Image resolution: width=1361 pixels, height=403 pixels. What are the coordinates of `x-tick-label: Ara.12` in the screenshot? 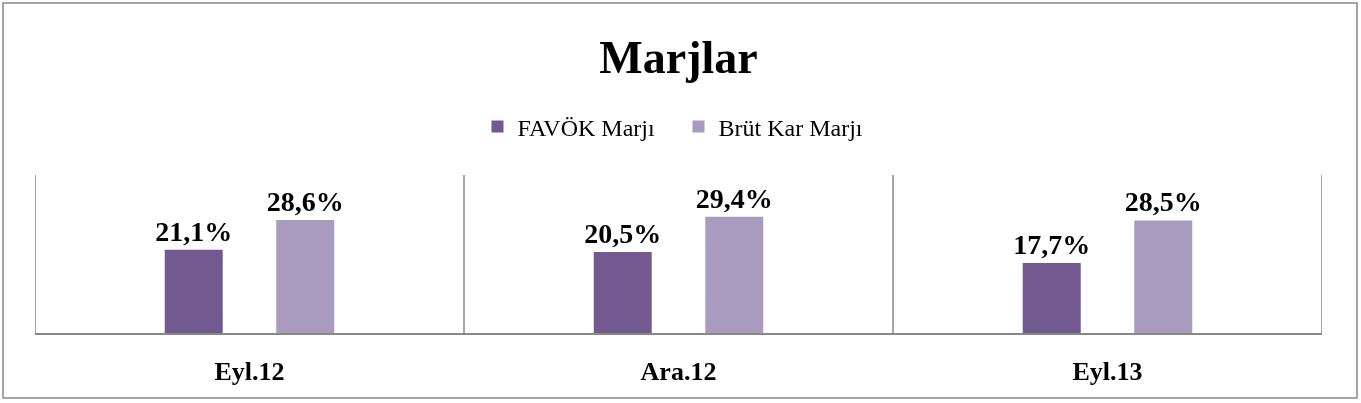 It's located at (678, 371).